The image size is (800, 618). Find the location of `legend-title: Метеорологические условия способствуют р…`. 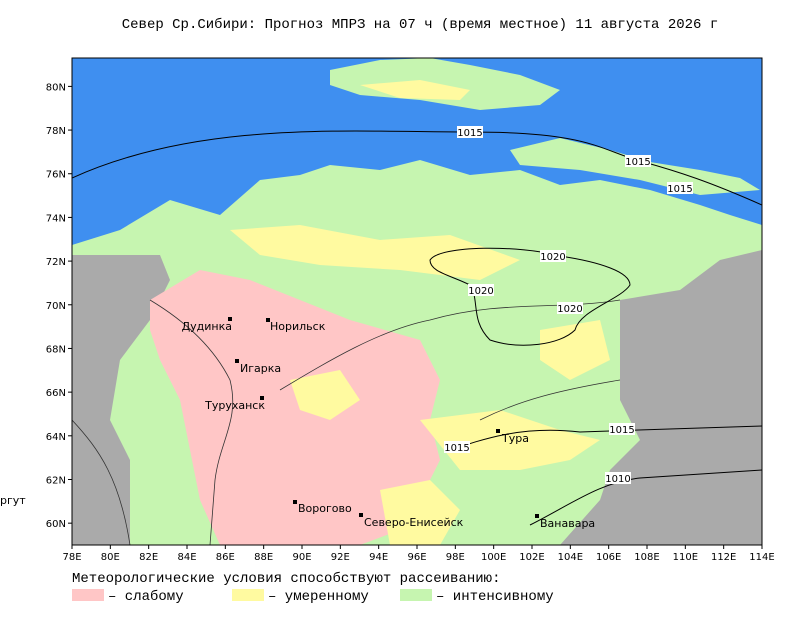

legend-title: Метеорологические условия способствуют р… is located at coordinates (286, 578).